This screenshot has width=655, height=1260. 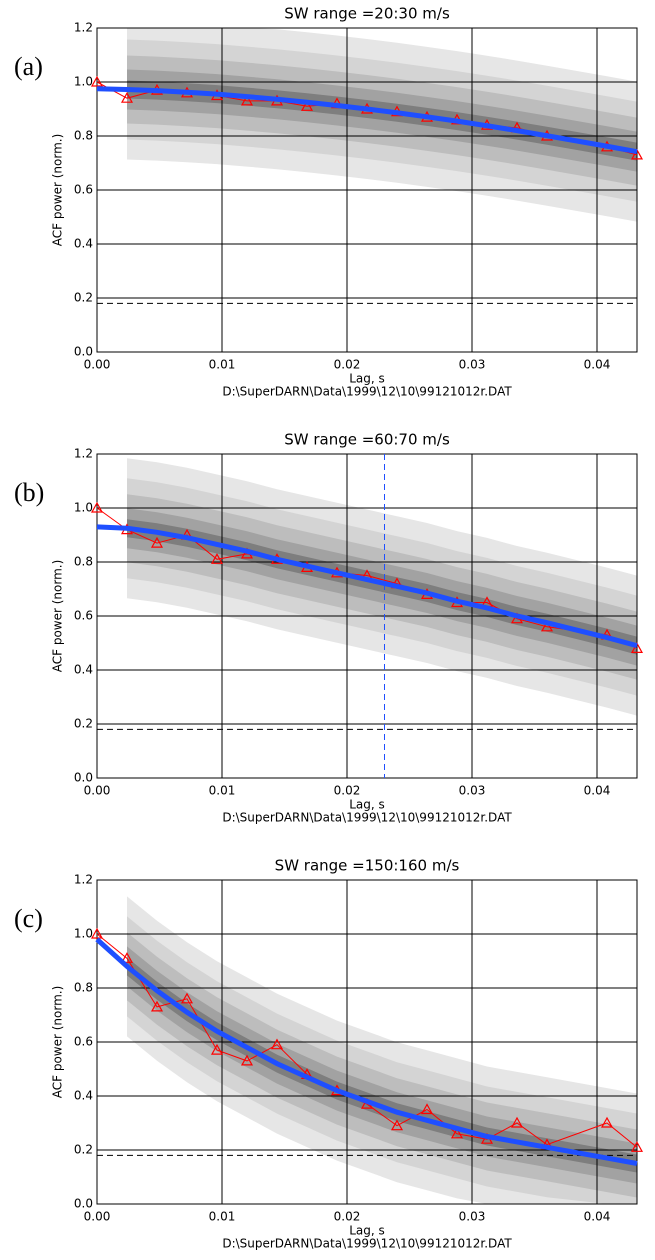 What do you see at coordinates (28, 66) in the screenshot?
I see `panel-label: (a)` at bounding box center [28, 66].